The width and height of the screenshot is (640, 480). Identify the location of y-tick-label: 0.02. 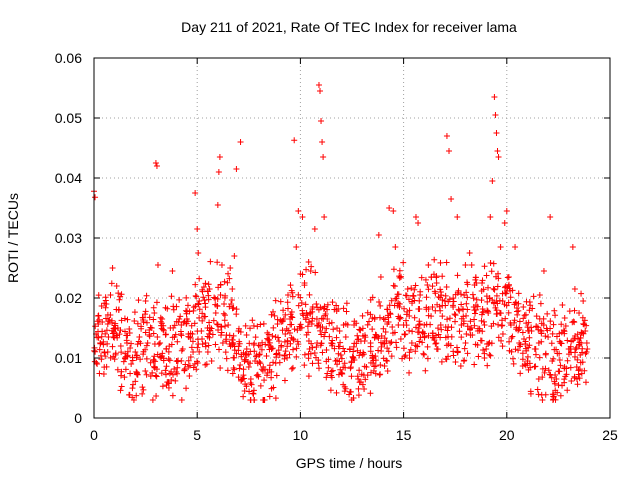
(68, 298).